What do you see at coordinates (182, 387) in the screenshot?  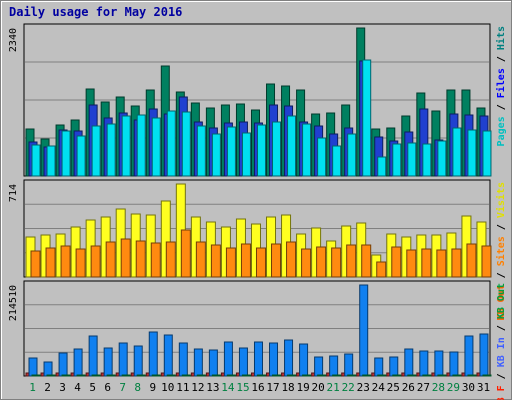 I see `day-label: 11` at bounding box center [182, 387].